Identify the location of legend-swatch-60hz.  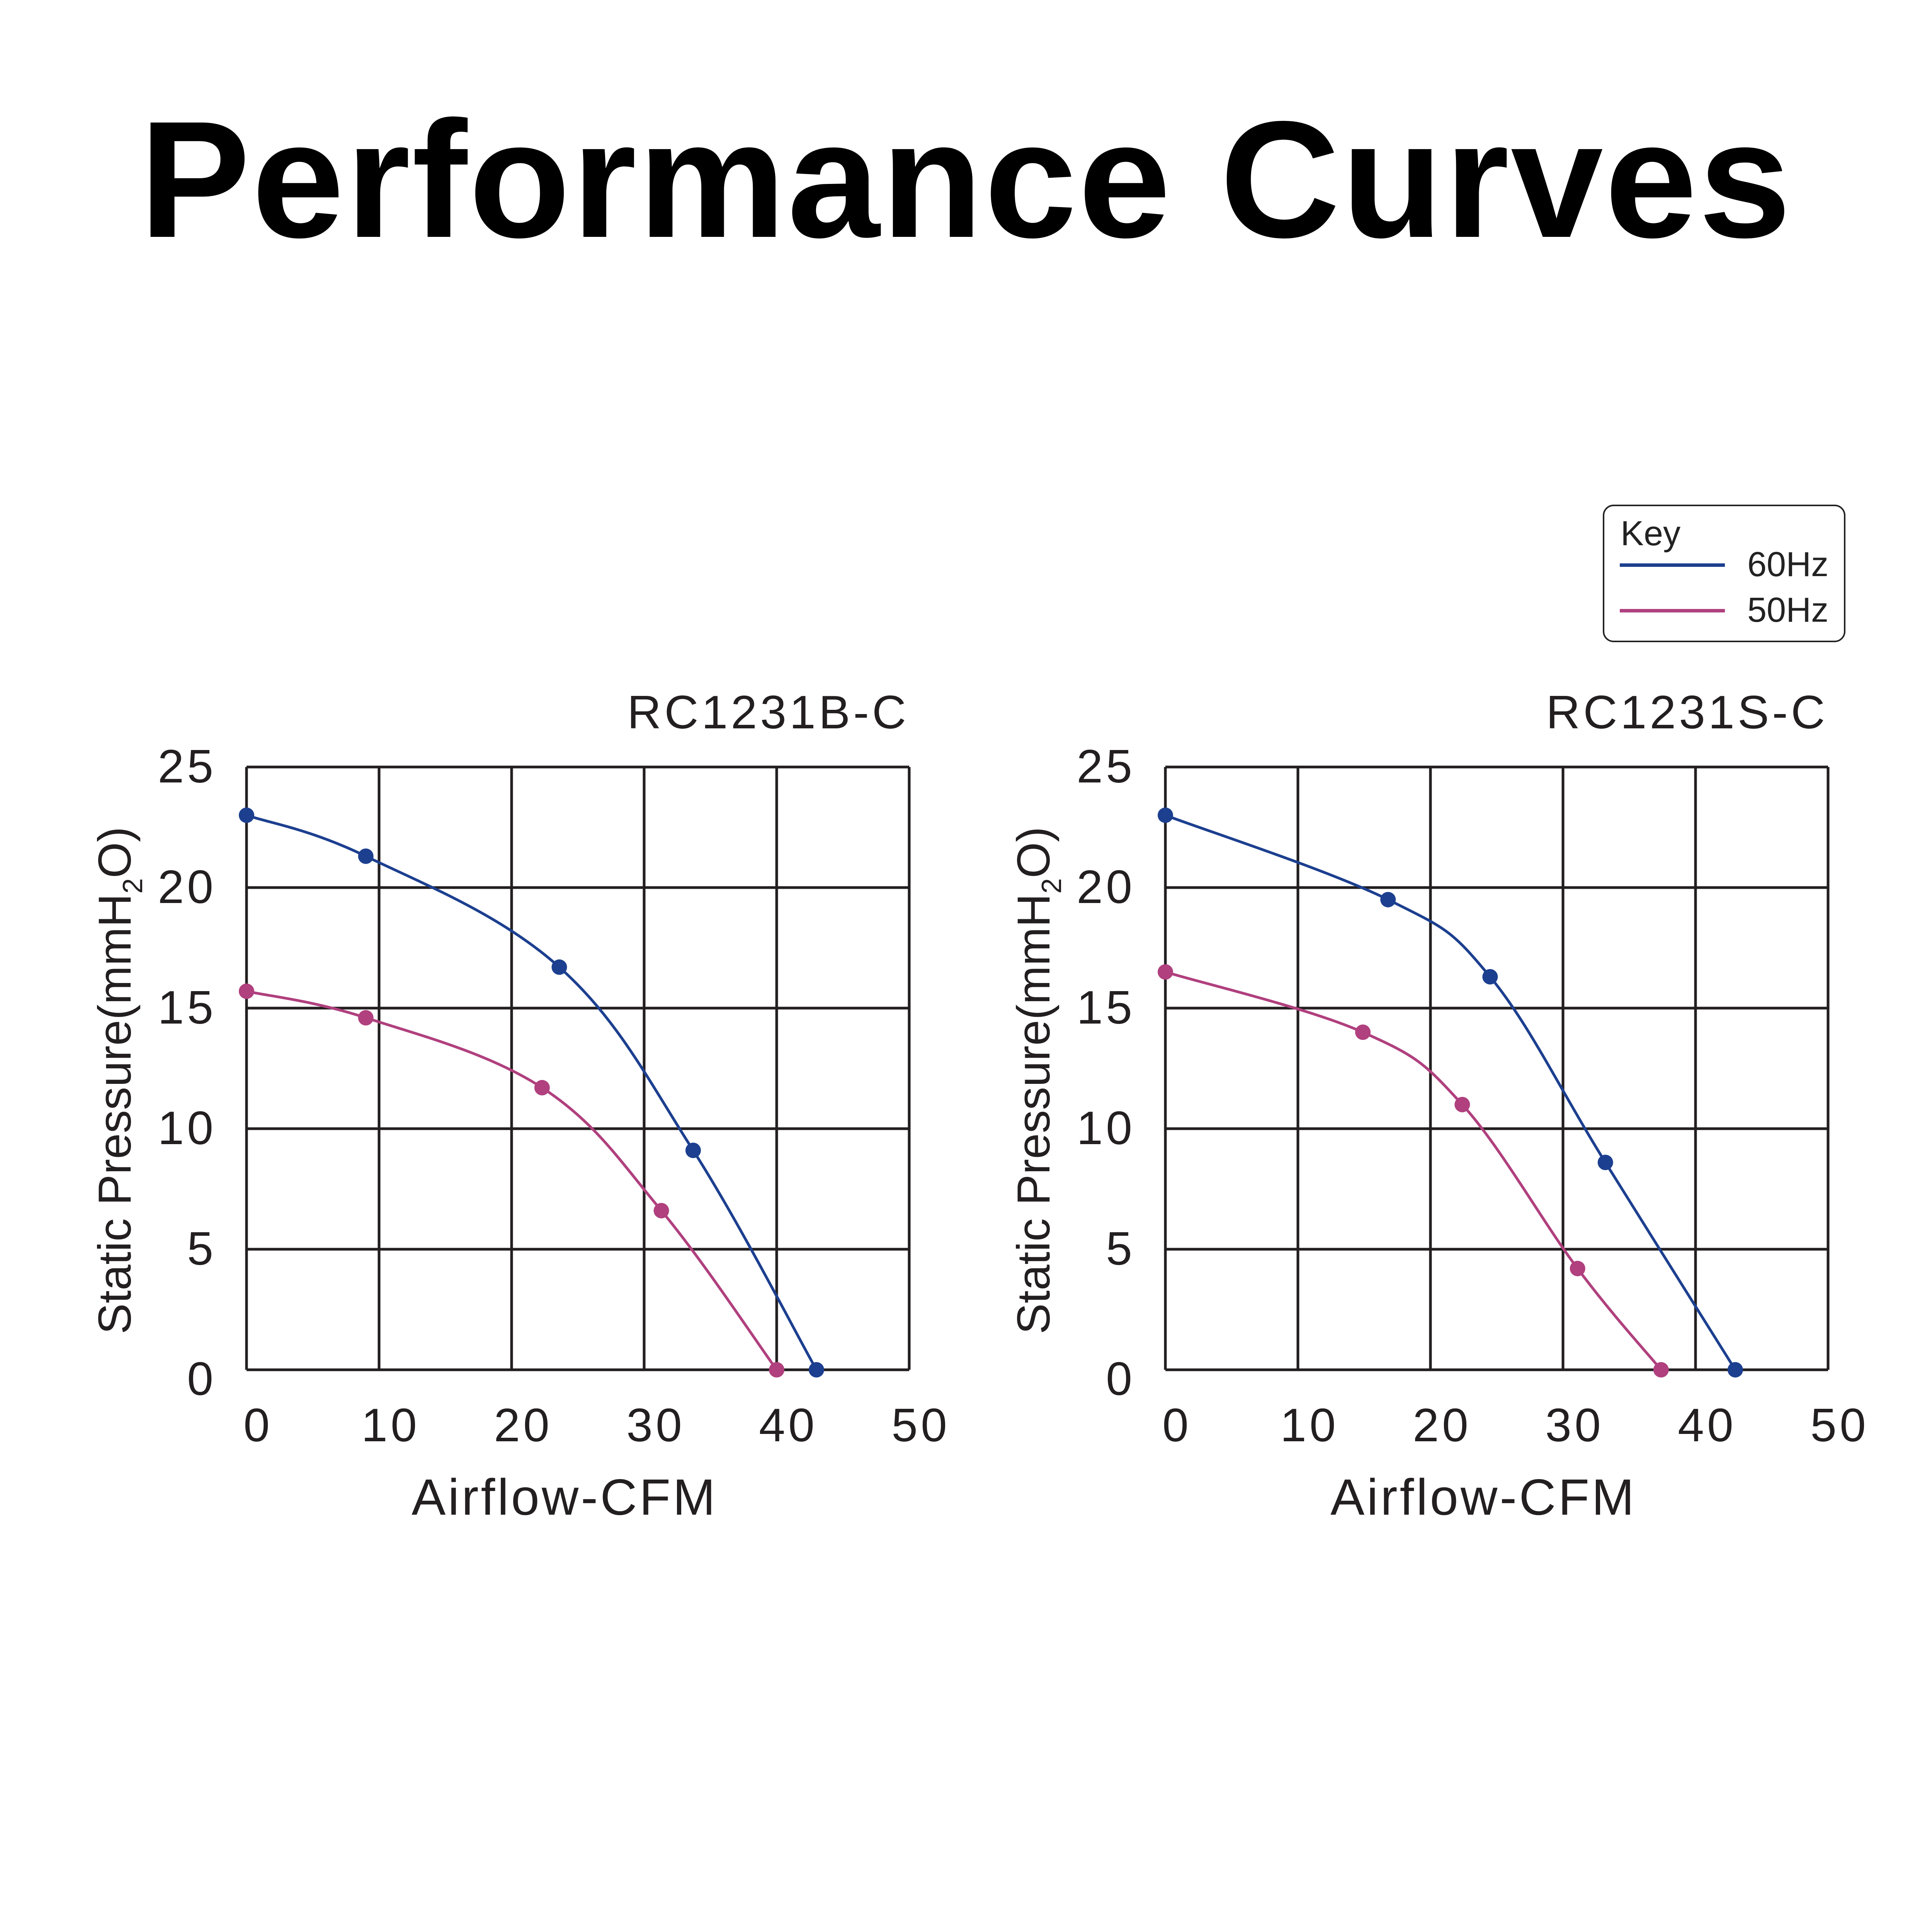
(1672, 565).